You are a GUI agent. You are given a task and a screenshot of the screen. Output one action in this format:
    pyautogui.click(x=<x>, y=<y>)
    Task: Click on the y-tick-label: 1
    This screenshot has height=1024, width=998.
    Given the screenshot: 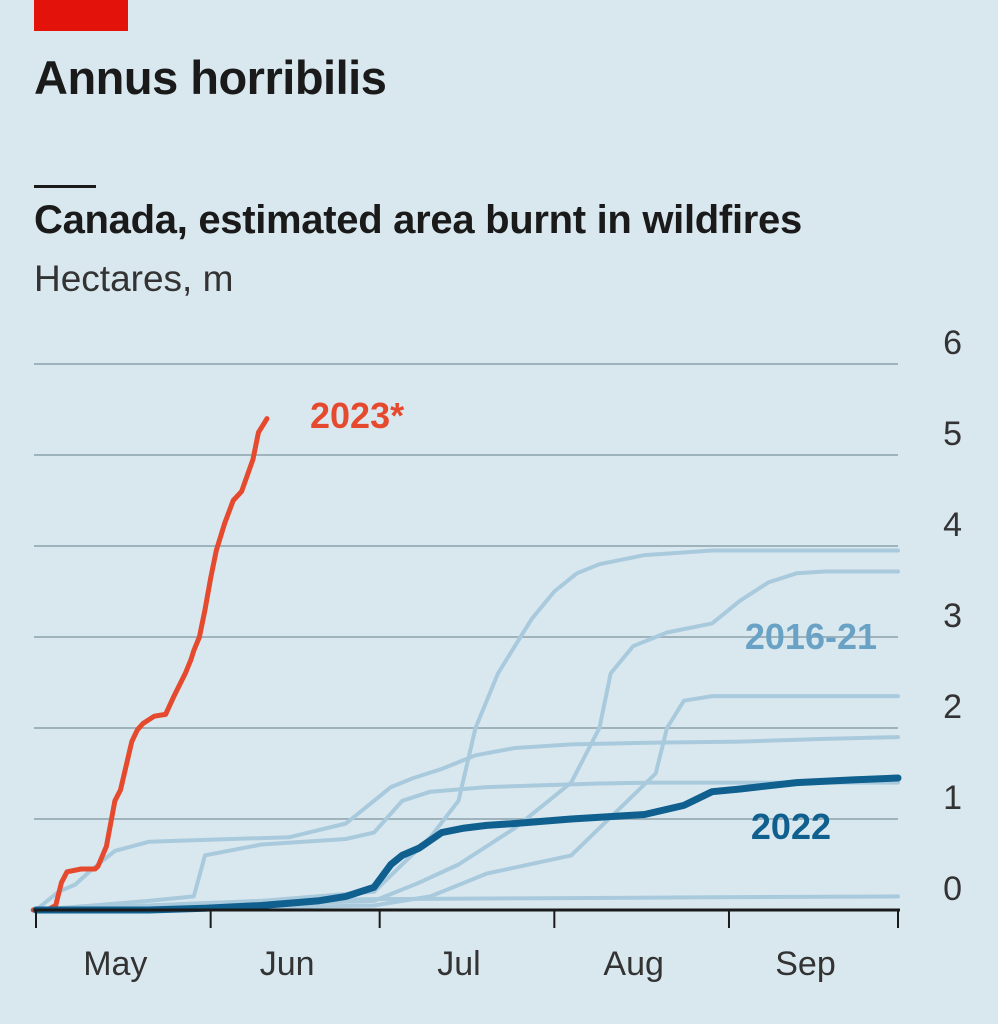 What is the action you would take?
    pyautogui.click(x=952, y=798)
    